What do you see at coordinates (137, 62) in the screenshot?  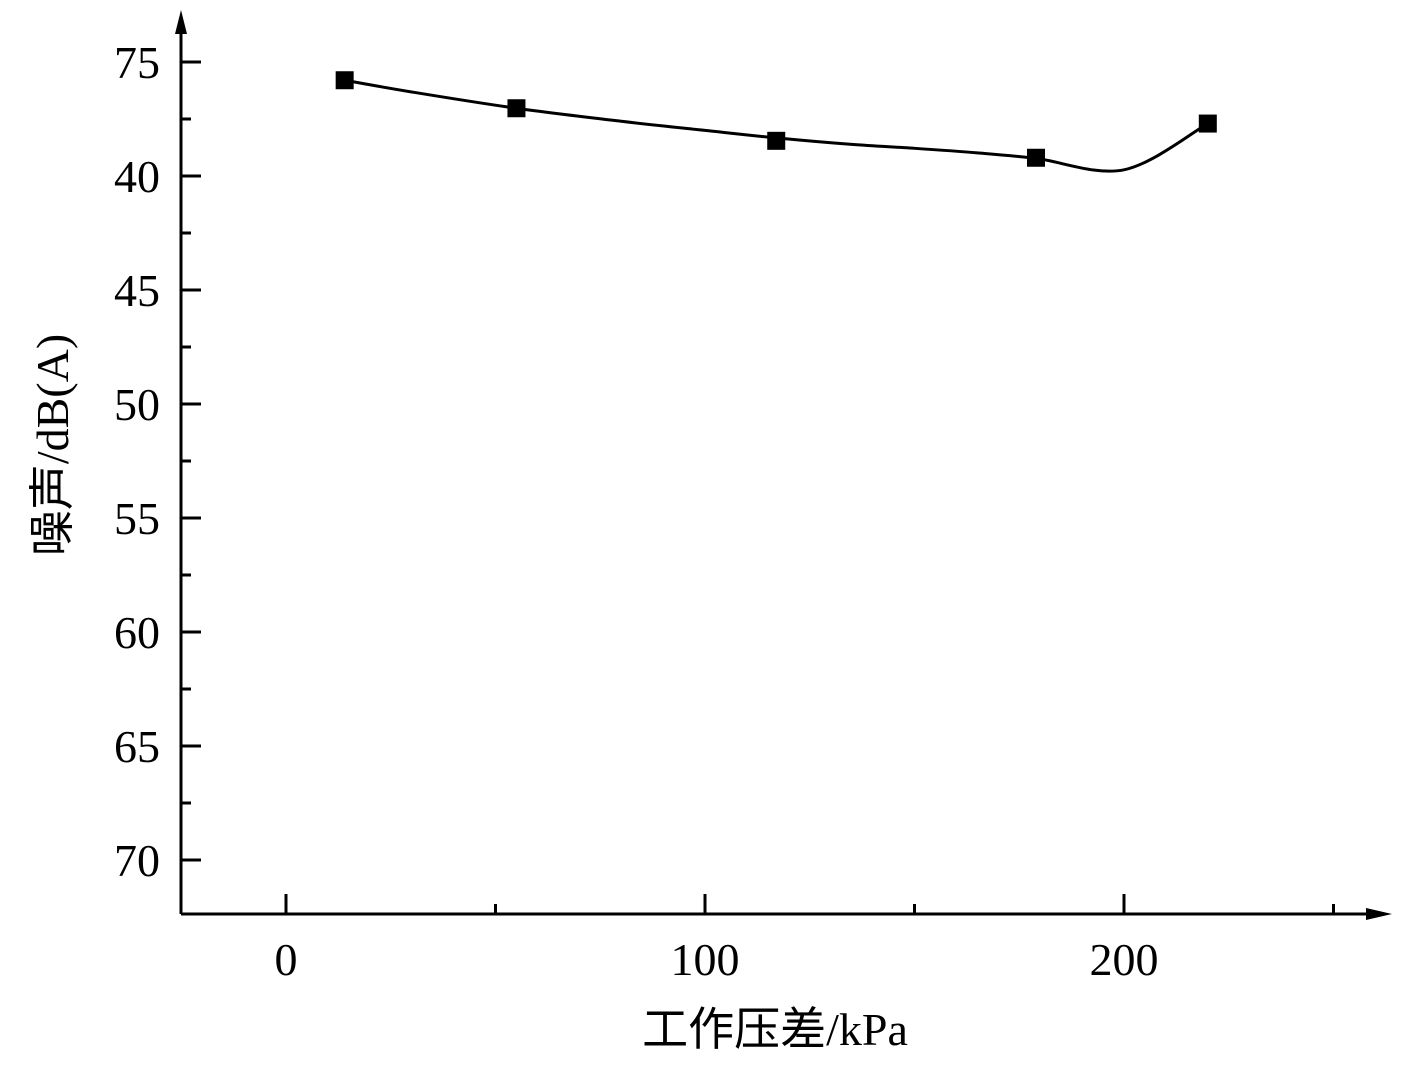 I see `y-tick-label: 75` at bounding box center [137, 62].